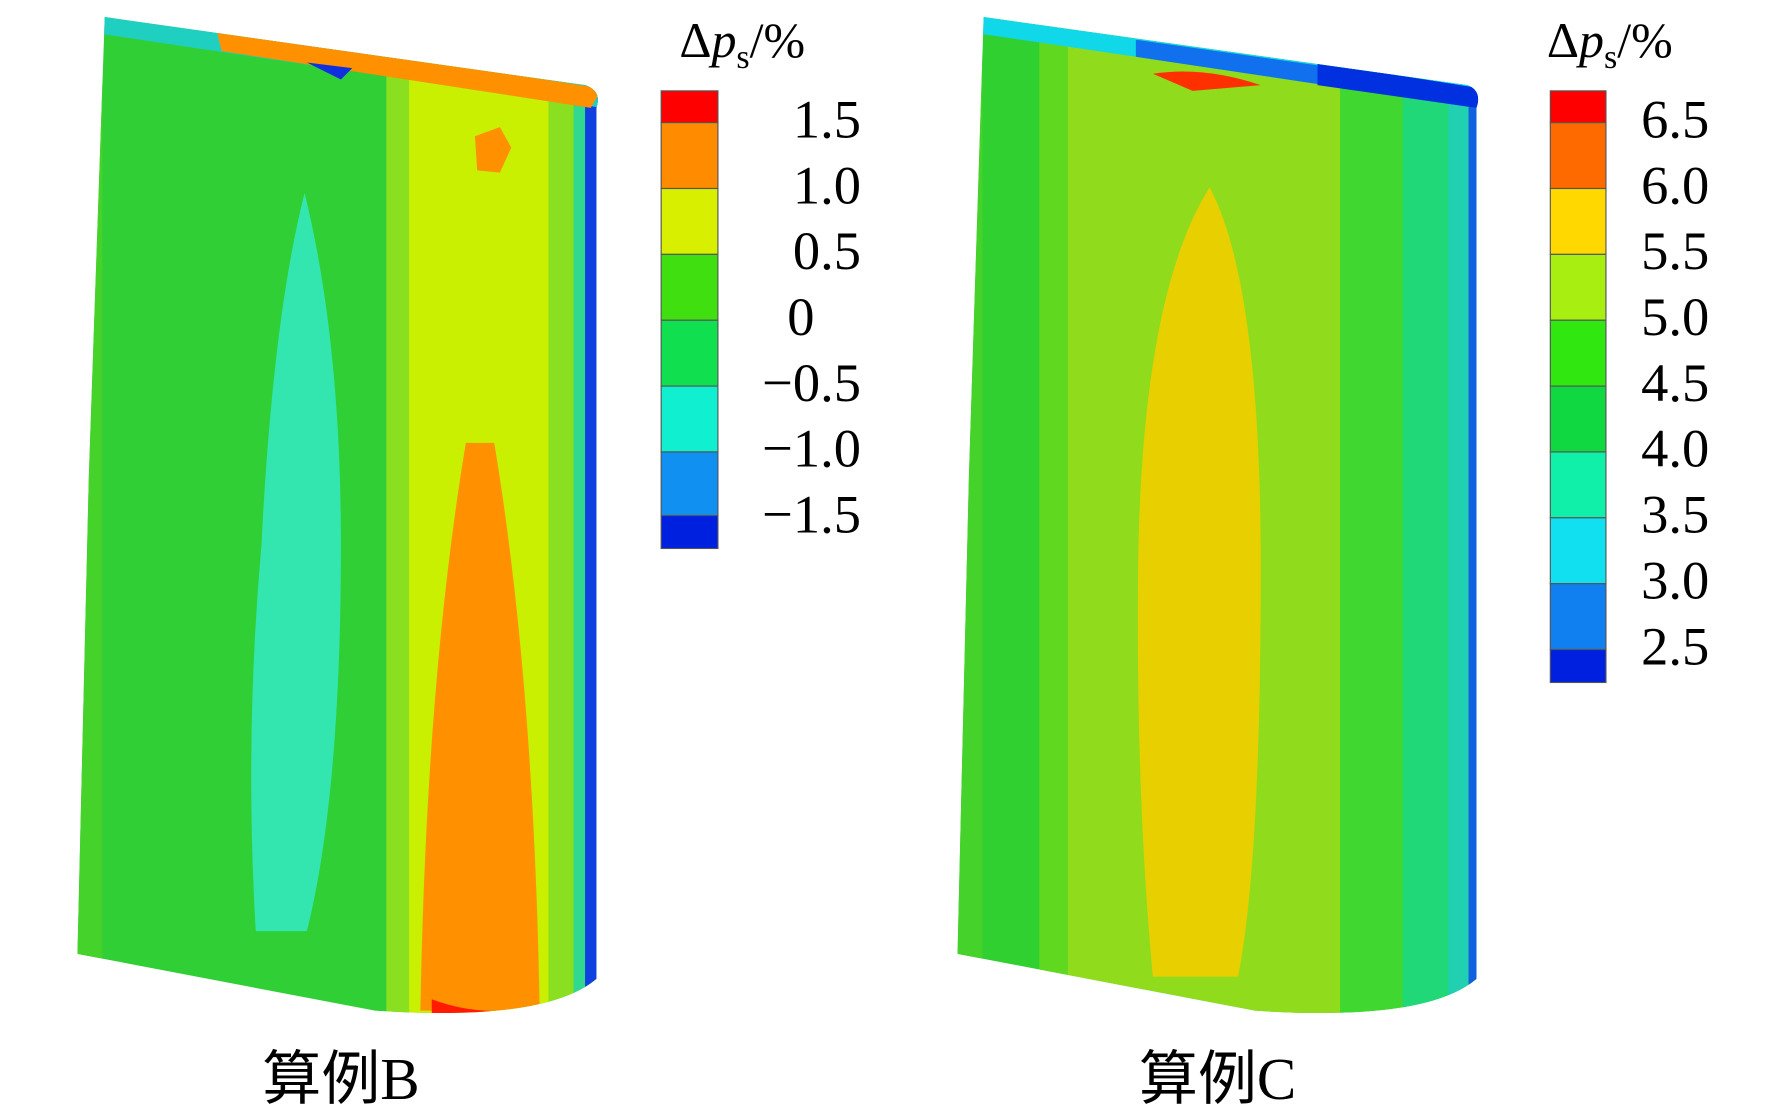  I want to click on caption: 算例C, so click(1217, 1079).